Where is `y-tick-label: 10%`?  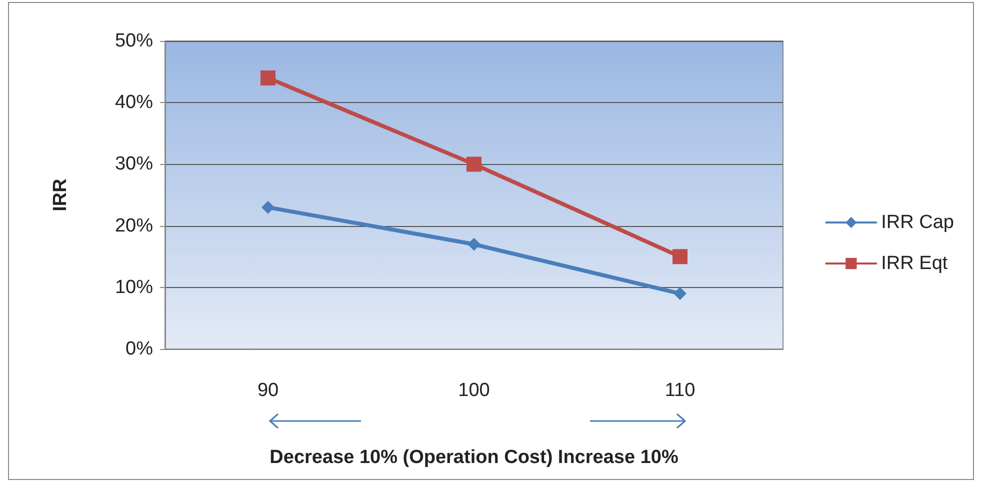
y-tick-label: 10% is located at coordinates (134, 287).